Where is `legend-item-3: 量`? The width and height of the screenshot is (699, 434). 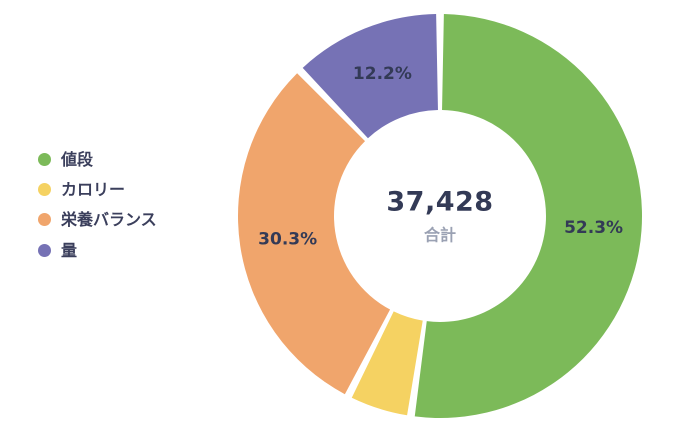 legend-item-3: 量 is located at coordinates (97, 250).